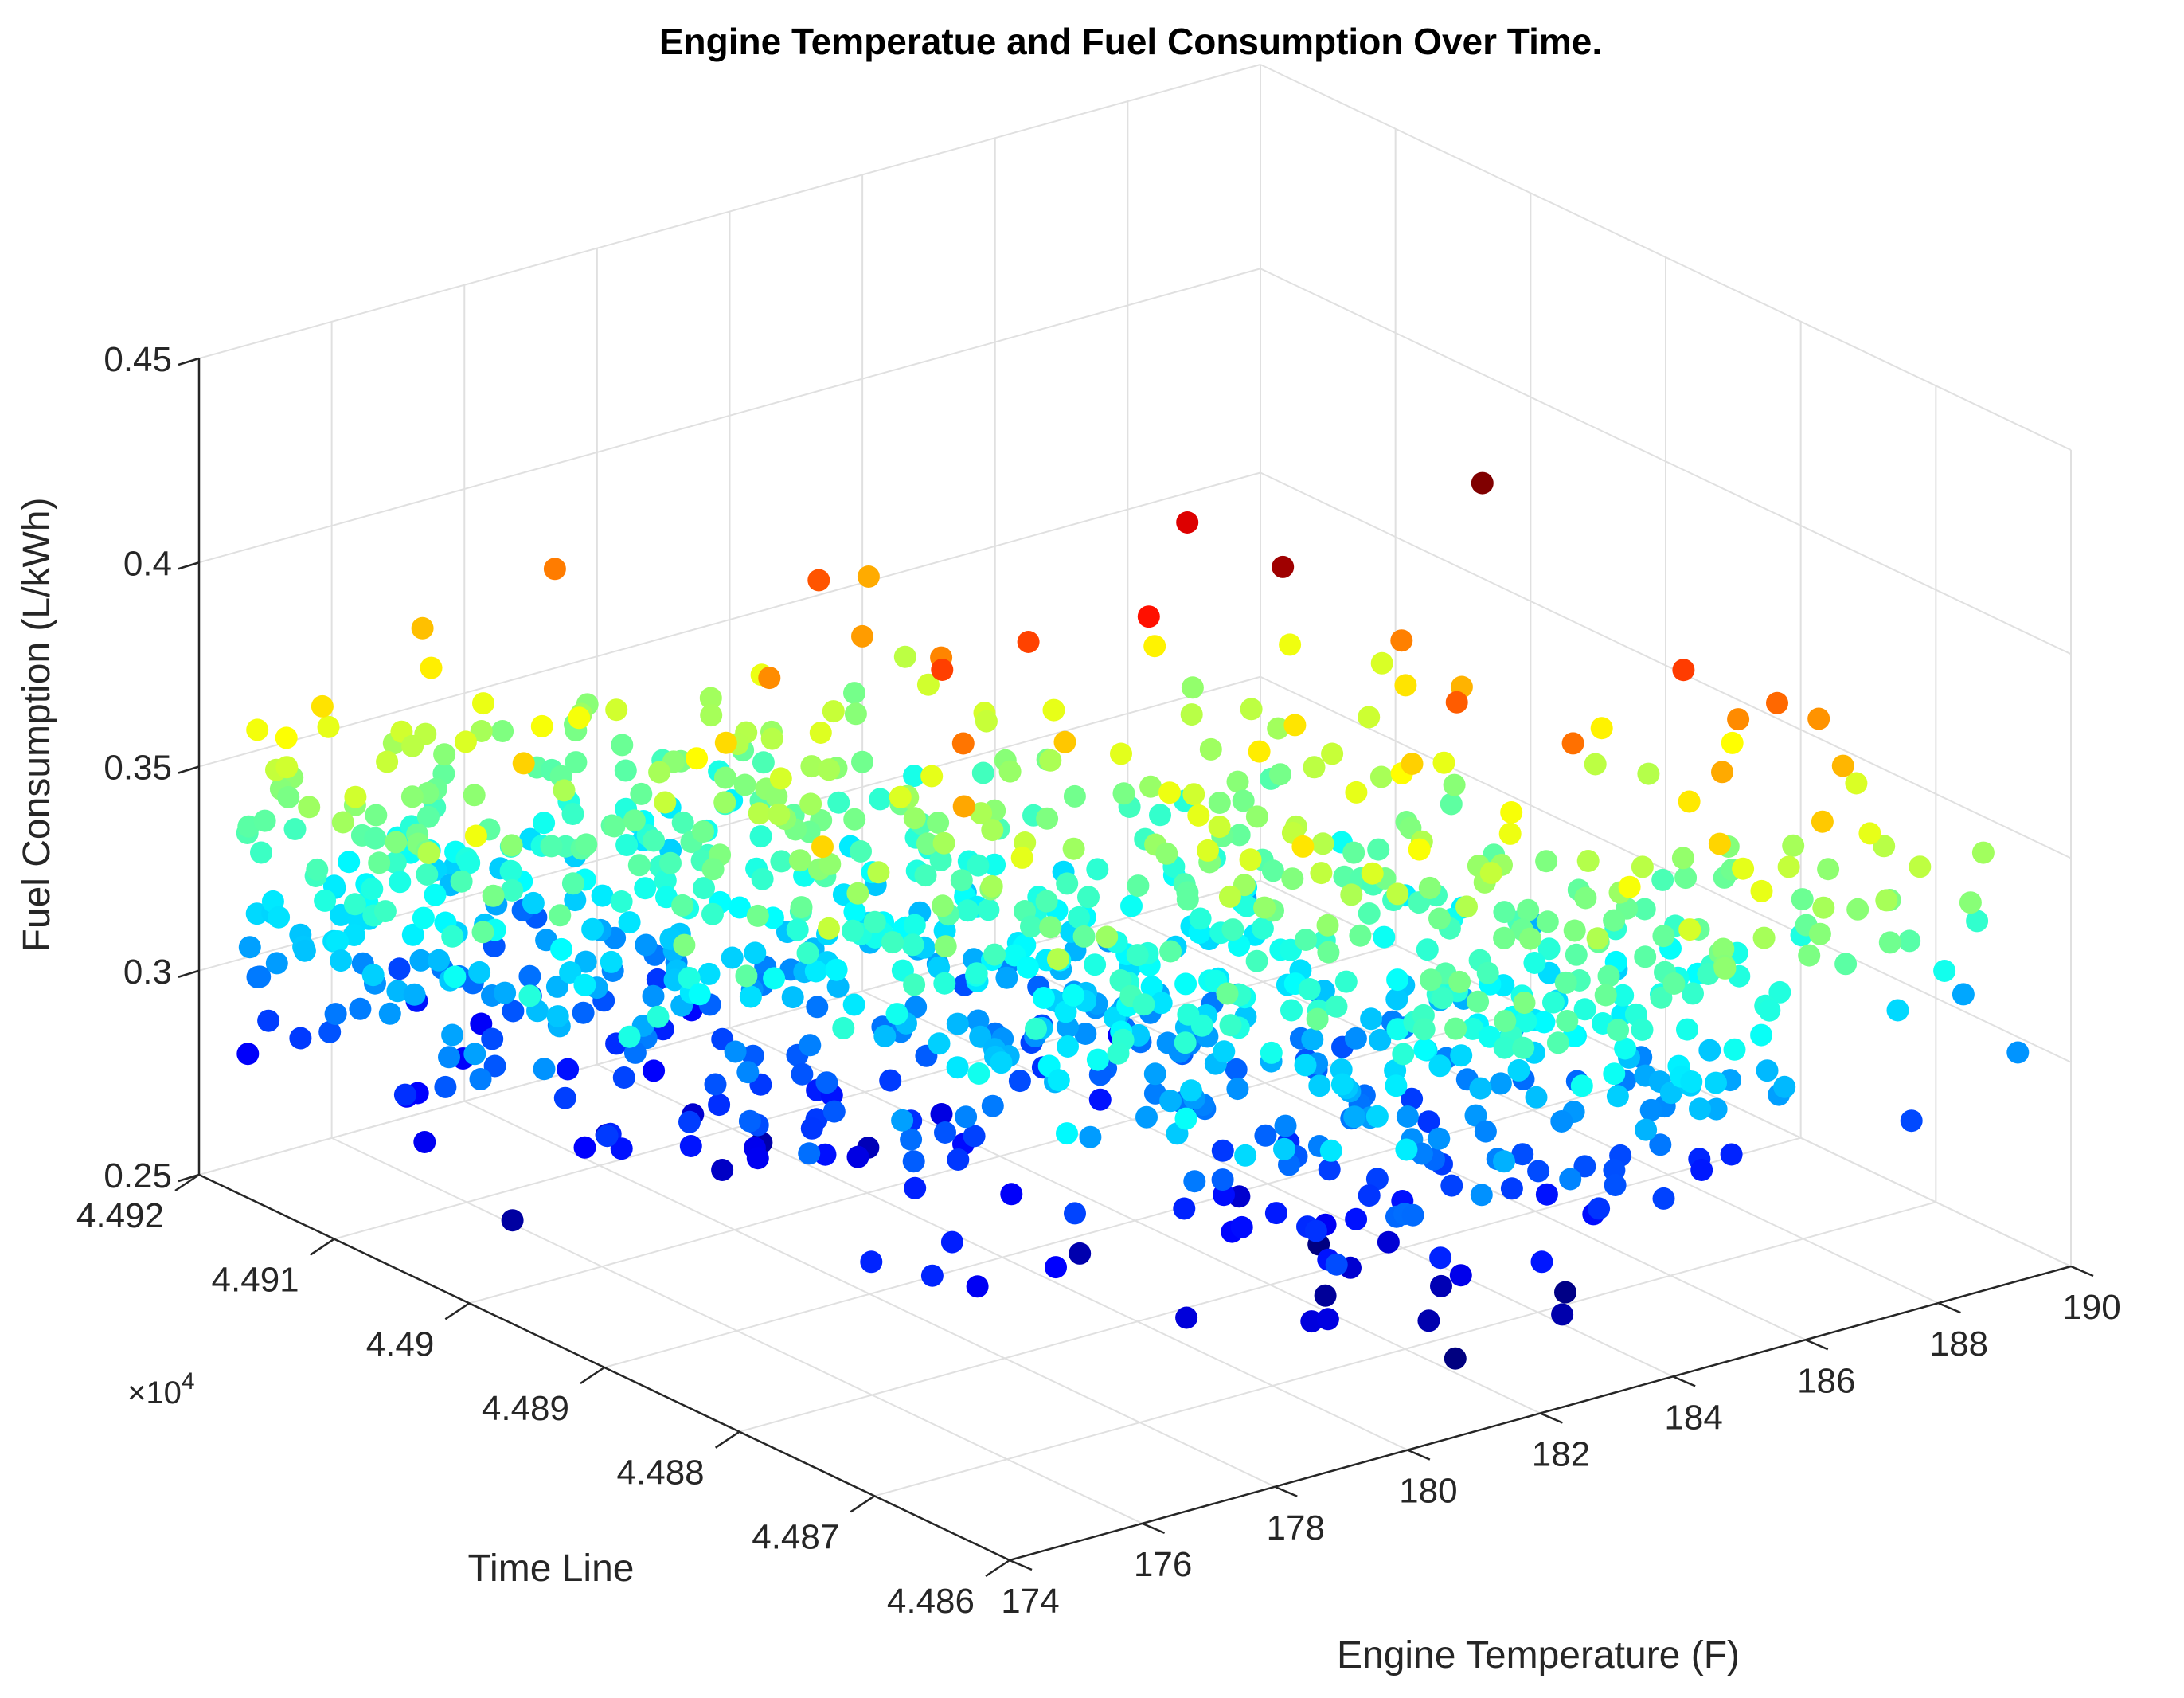  I want to click on y-tick-label: 4.49, so click(400, 1343).